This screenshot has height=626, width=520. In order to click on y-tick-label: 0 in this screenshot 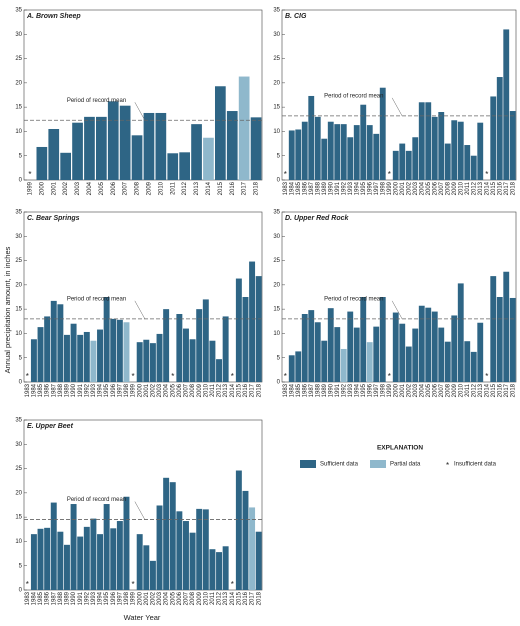, I will do `click(21, 181)`.